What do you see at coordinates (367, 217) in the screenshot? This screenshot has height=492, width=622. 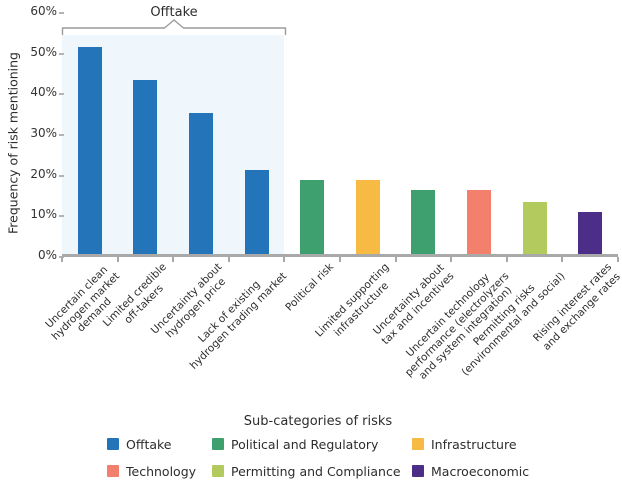 I see `bar-limited-supporting` at bounding box center [367, 217].